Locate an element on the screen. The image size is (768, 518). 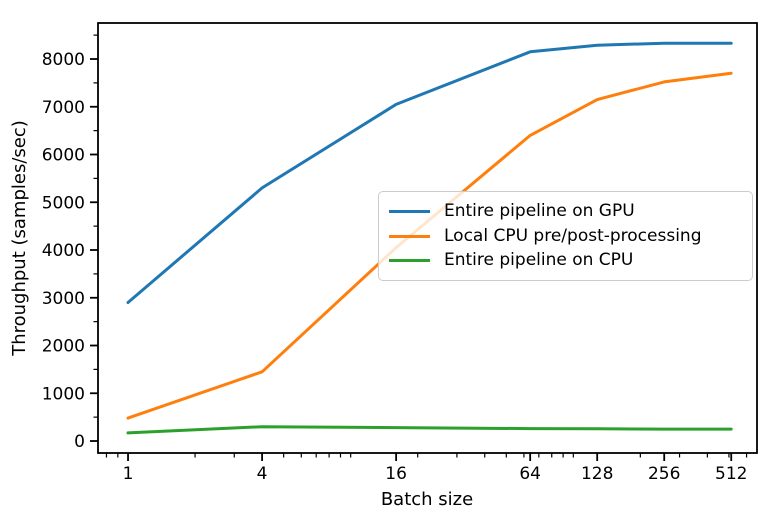
legend-item: Entire pipeline on GPU is located at coordinates (566, 211).